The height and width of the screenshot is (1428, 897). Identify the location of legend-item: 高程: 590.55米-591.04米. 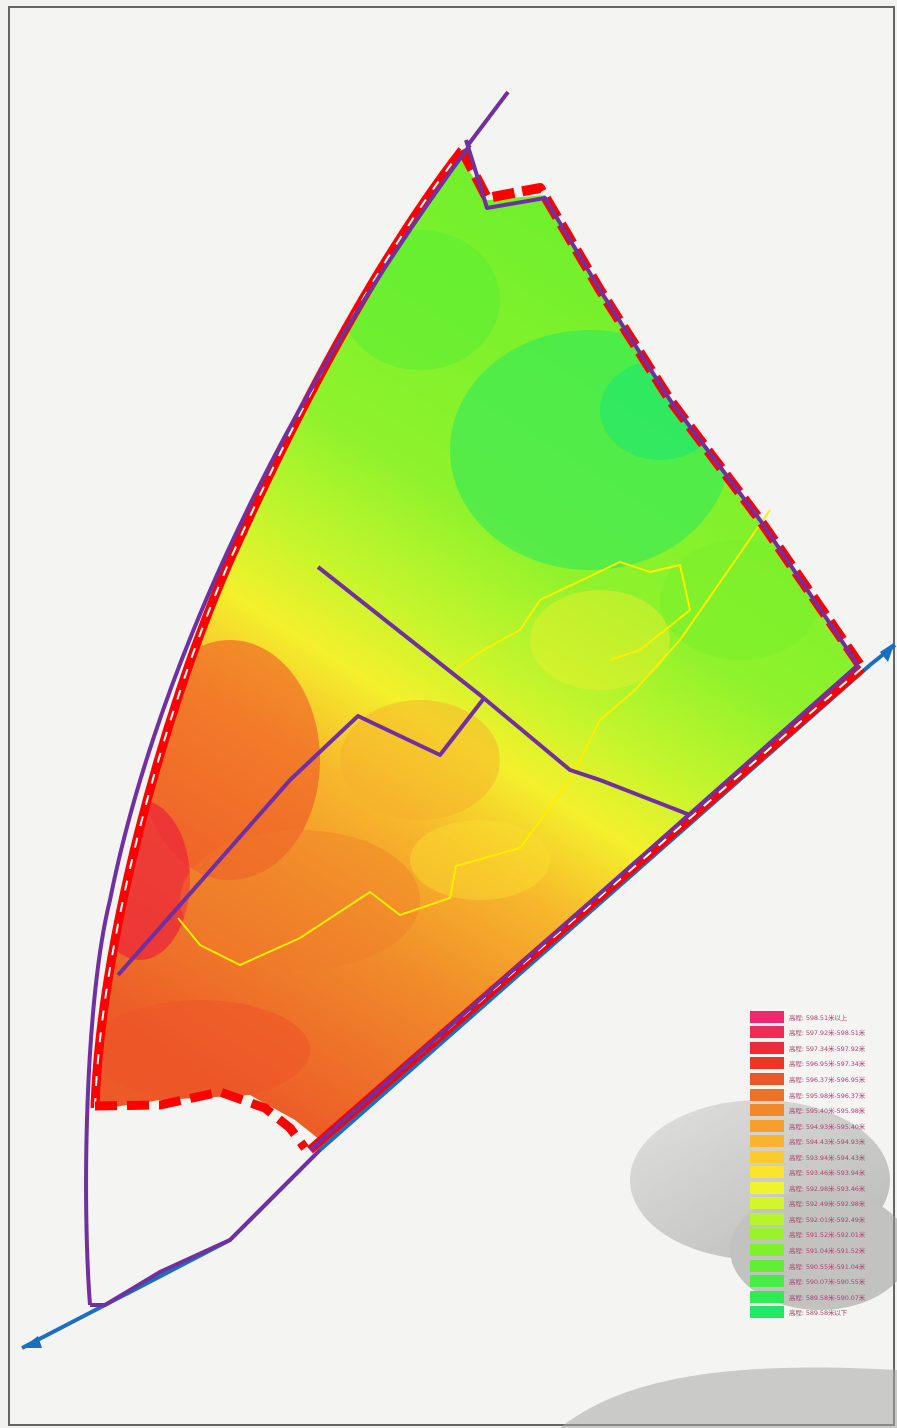
(823, 1266).